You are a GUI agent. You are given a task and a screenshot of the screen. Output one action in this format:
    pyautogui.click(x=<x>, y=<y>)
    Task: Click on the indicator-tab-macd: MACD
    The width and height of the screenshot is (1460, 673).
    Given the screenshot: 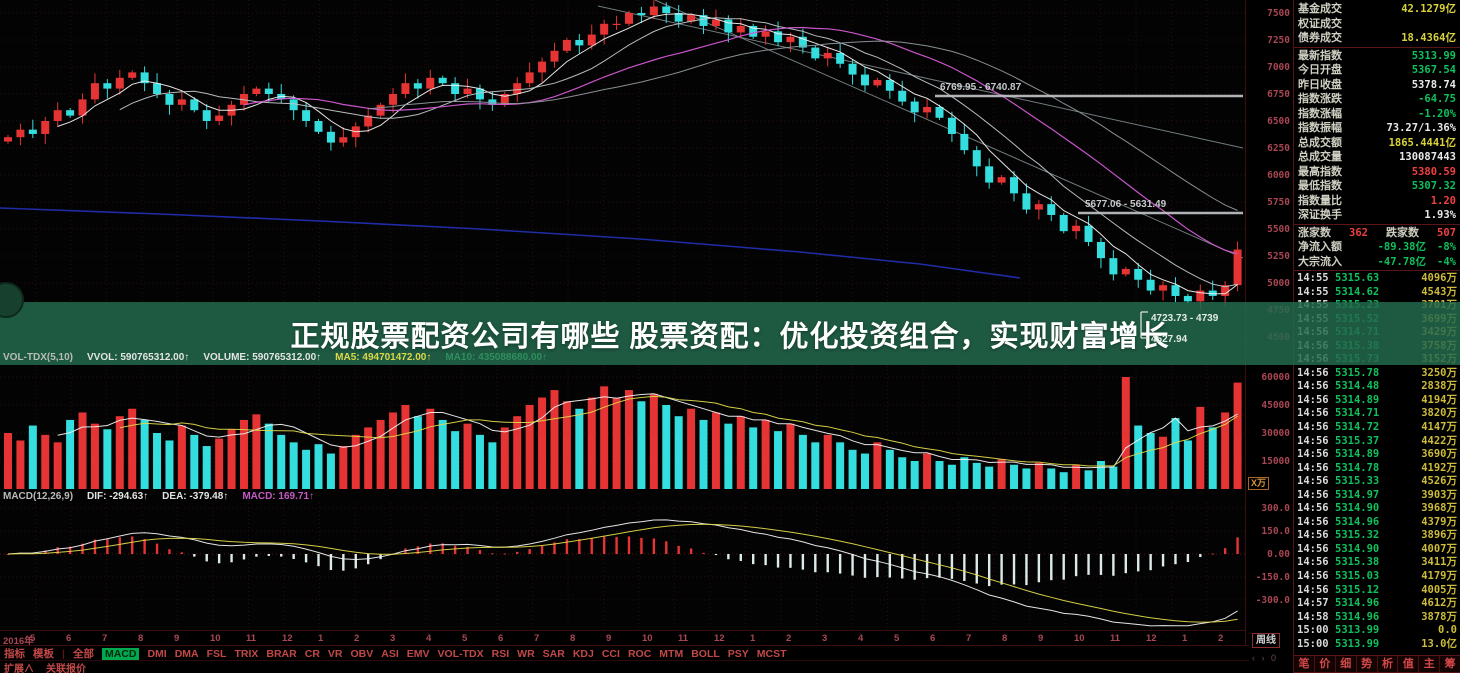 What is the action you would take?
    pyautogui.click(x=120, y=653)
    